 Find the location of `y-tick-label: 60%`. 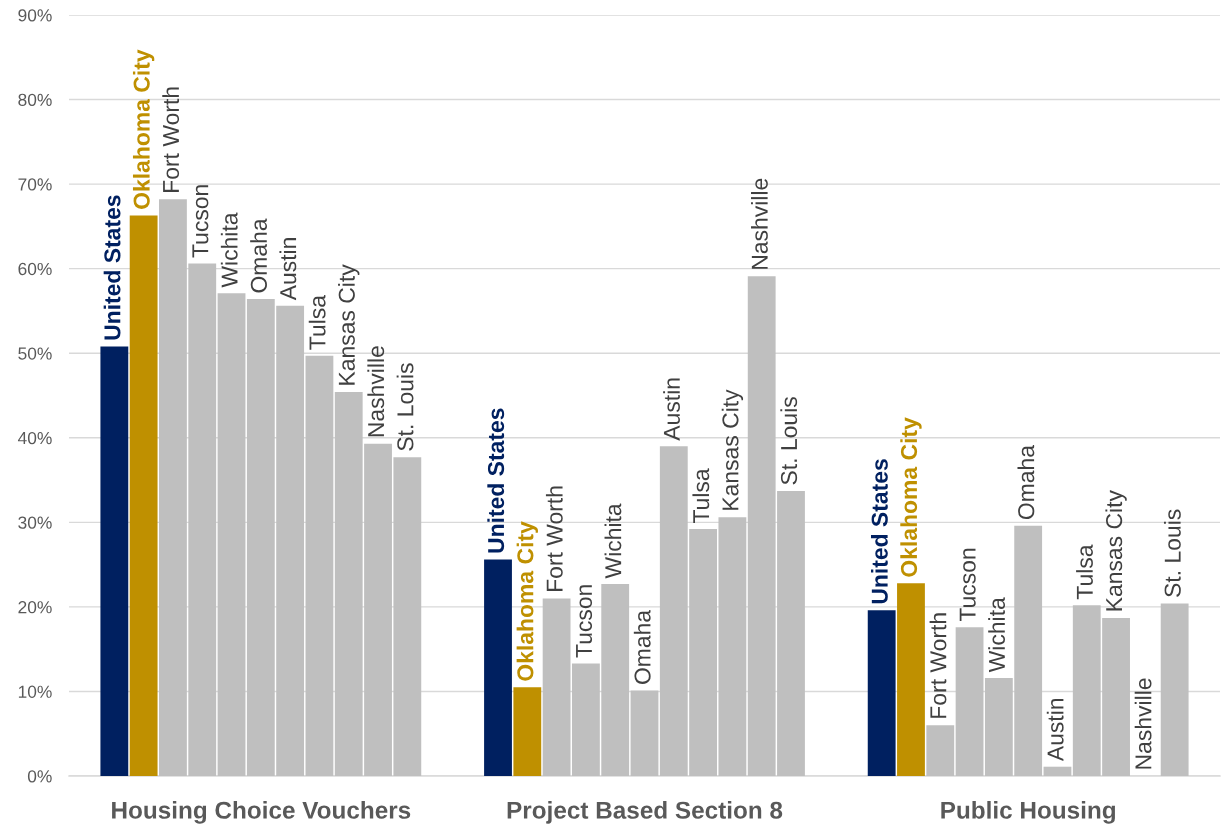

y-tick-label: 60% is located at coordinates (35, 269).